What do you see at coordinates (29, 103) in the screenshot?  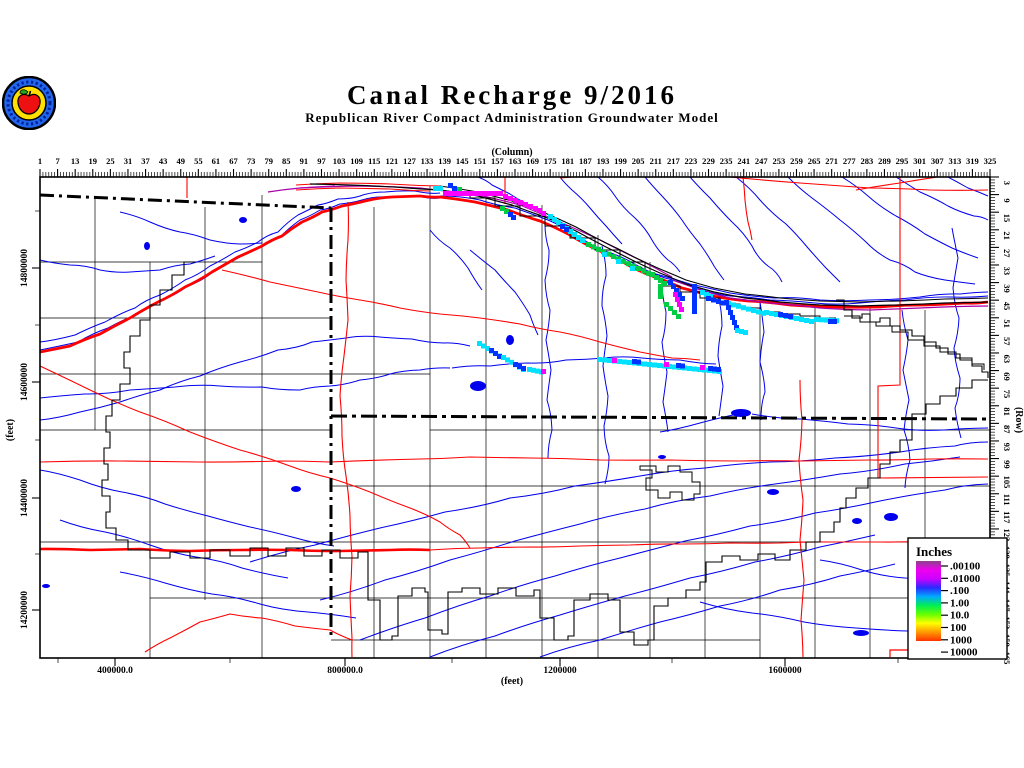 I see `rrca-seal-logo` at bounding box center [29, 103].